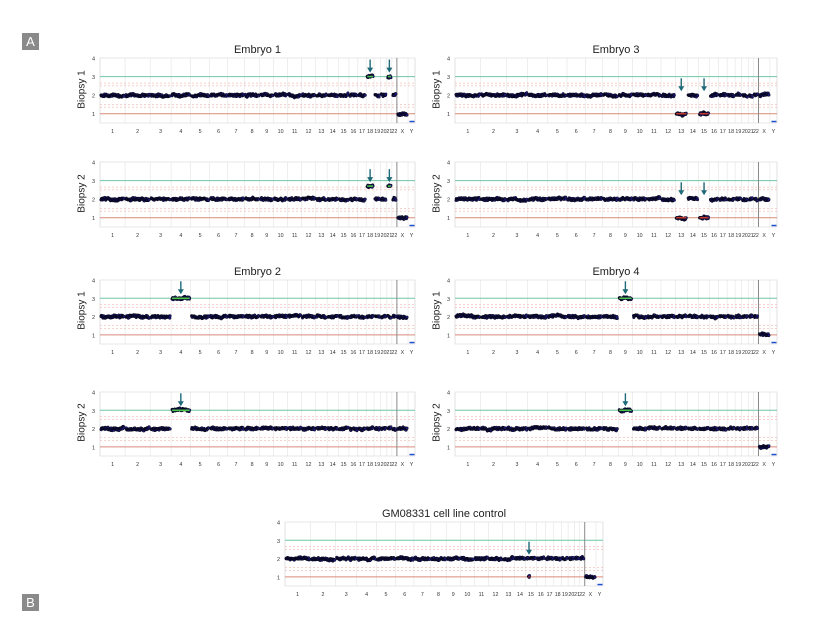 This screenshot has height=620, width=840. Describe the element at coordinates (344, 353) in the screenshot. I see `x-tick-label: 15` at that location.